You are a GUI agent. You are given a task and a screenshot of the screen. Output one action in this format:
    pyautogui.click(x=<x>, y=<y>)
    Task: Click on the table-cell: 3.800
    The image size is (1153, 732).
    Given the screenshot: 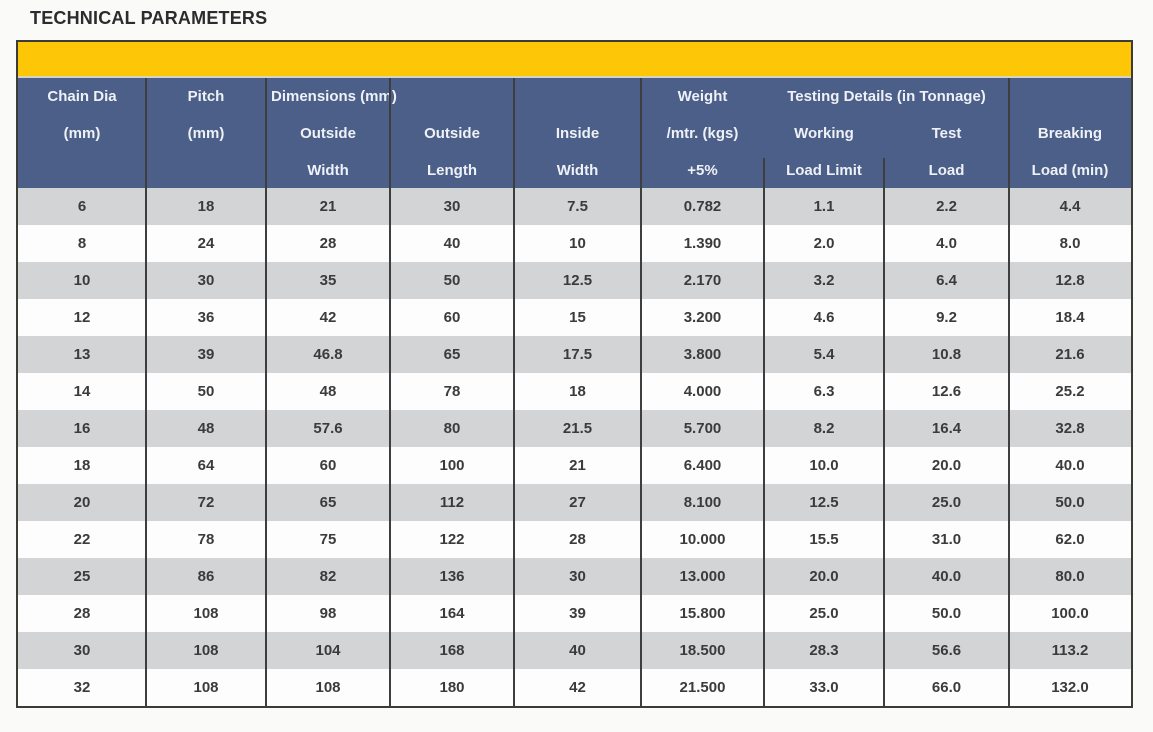 What is the action you would take?
    pyautogui.click(x=702, y=354)
    